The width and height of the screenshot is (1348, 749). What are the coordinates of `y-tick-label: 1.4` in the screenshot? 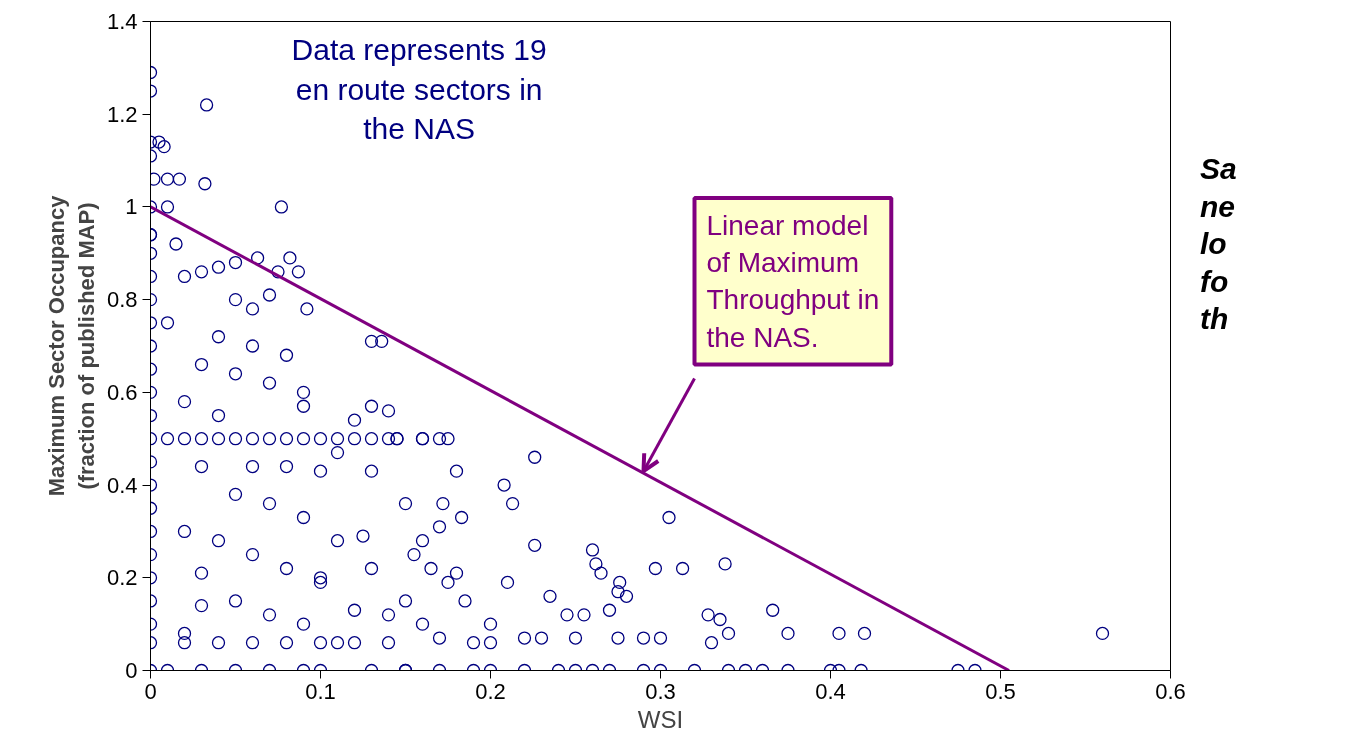 It's located at (122, 21).